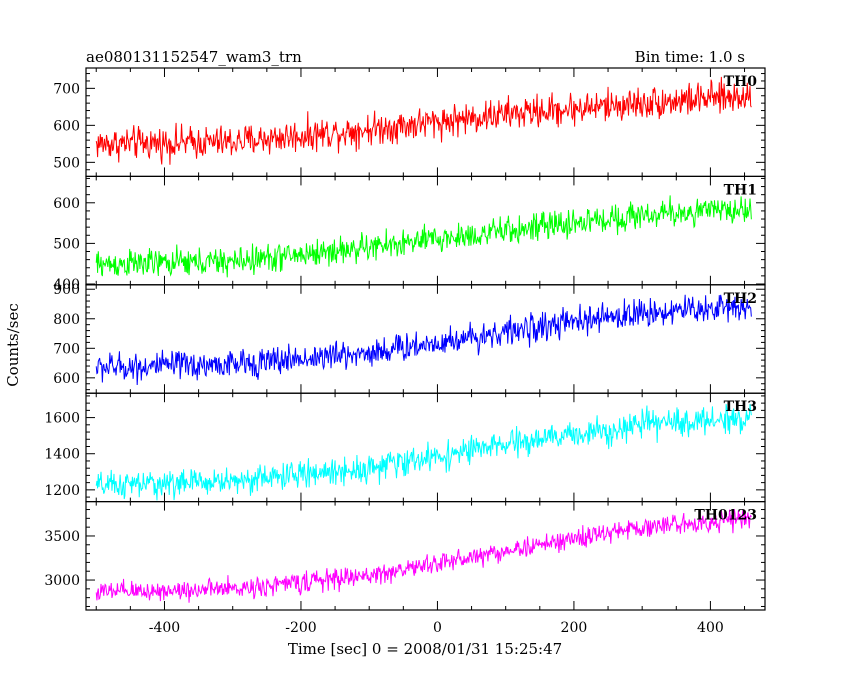  Describe the element at coordinates (300, 628) in the screenshot. I see `x-tick-label: -200` at that location.